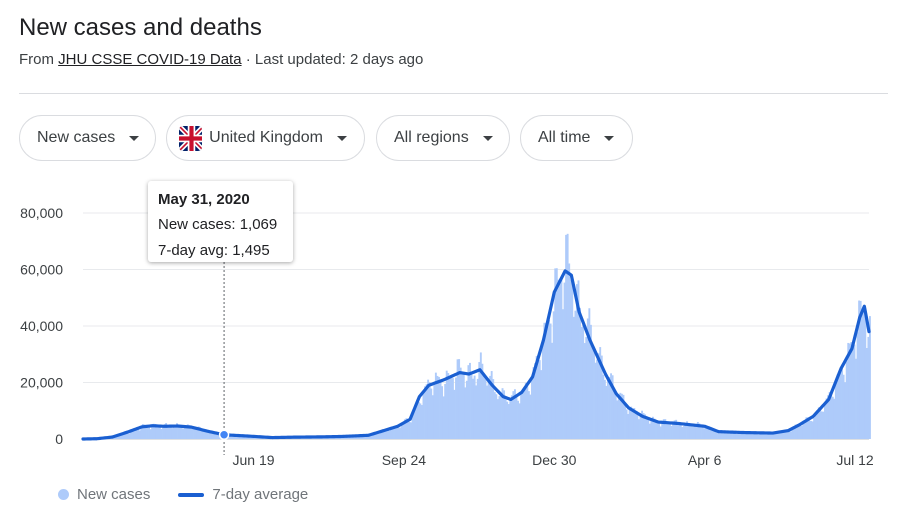  I want to click on region-dropdown: All regions, so click(443, 138).